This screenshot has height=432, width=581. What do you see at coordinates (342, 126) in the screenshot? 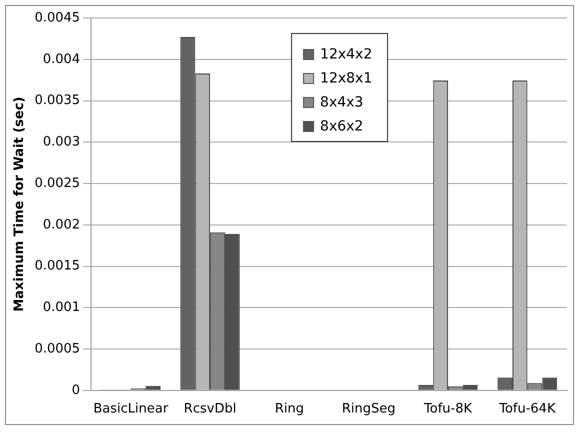
I see `legend-label: 8x6x2` at bounding box center [342, 126].